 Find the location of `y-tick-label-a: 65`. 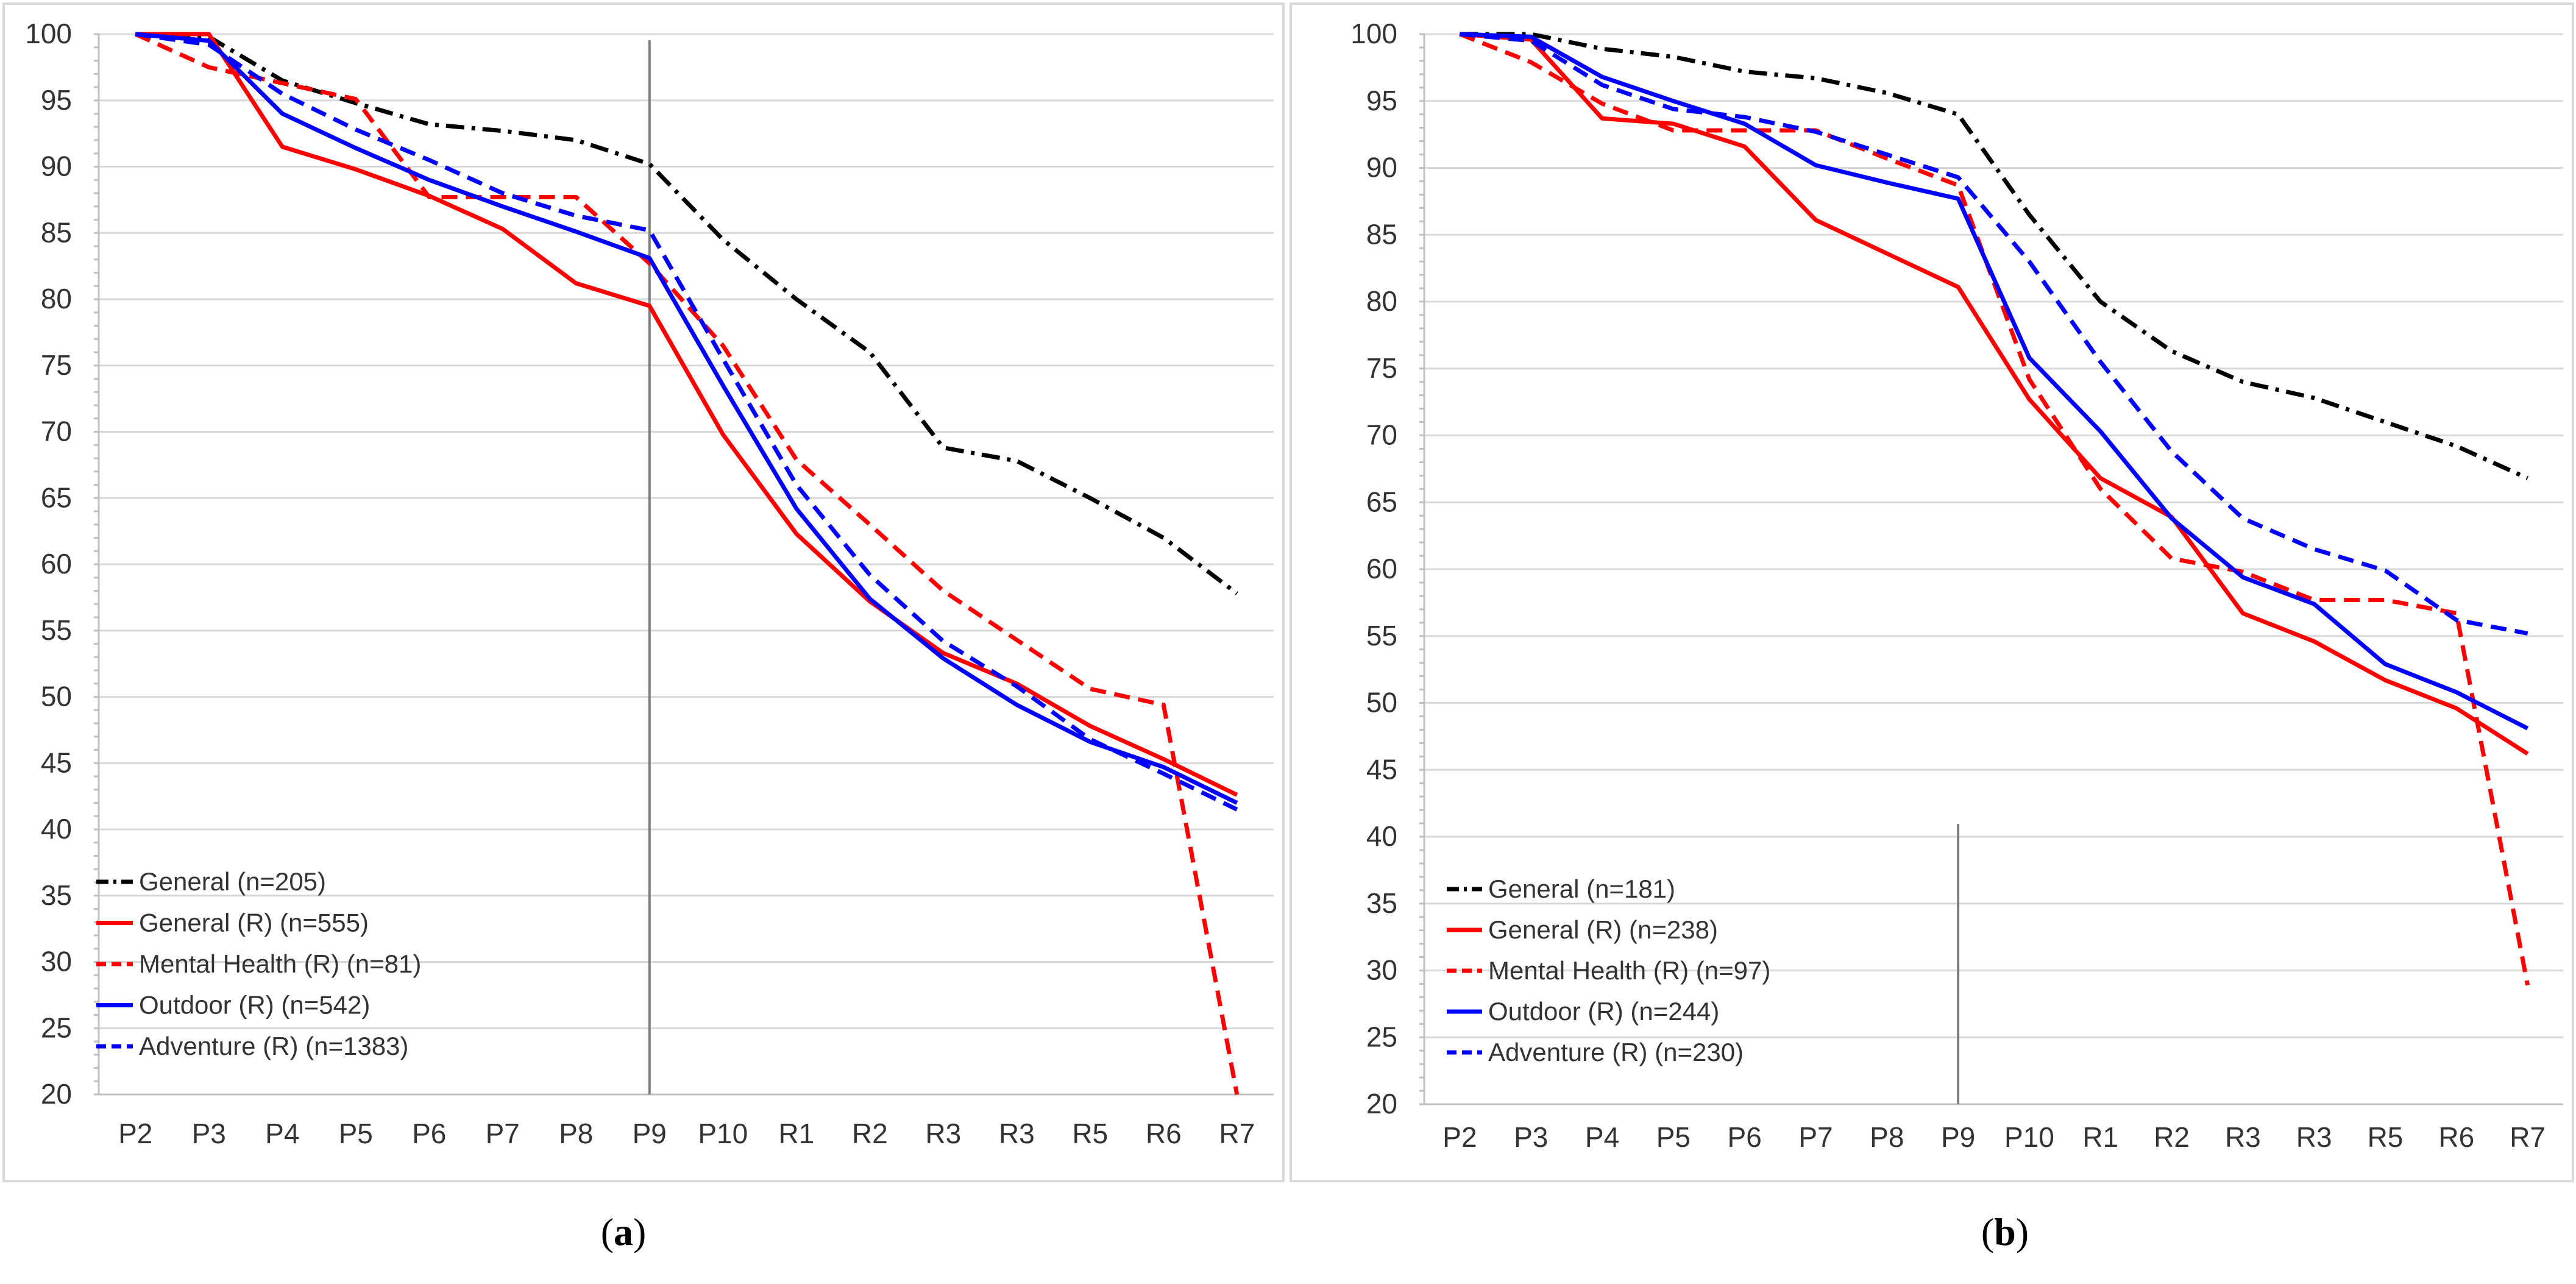

y-tick-label-a: 65 is located at coordinates (57, 497).